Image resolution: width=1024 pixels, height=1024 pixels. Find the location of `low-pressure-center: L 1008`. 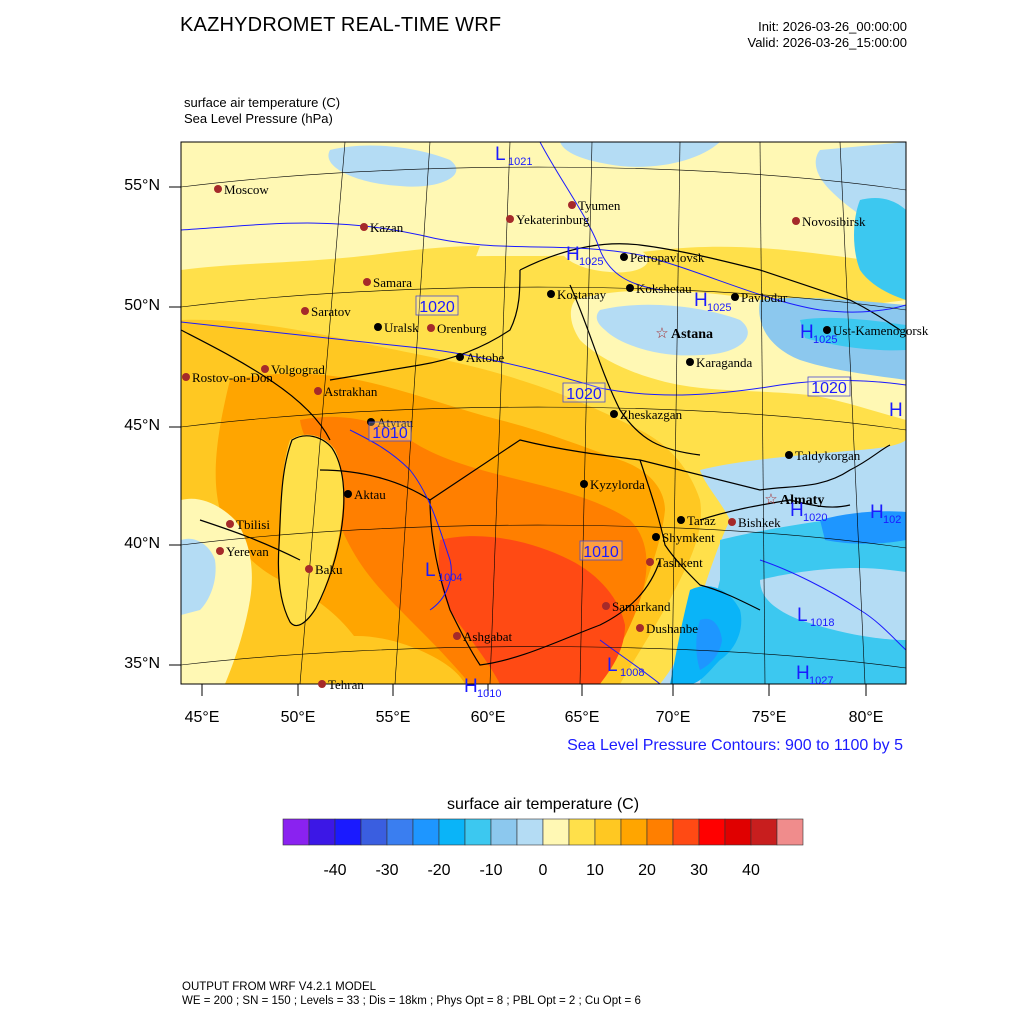

low-pressure-center: L 1008 is located at coordinates (625, 667).